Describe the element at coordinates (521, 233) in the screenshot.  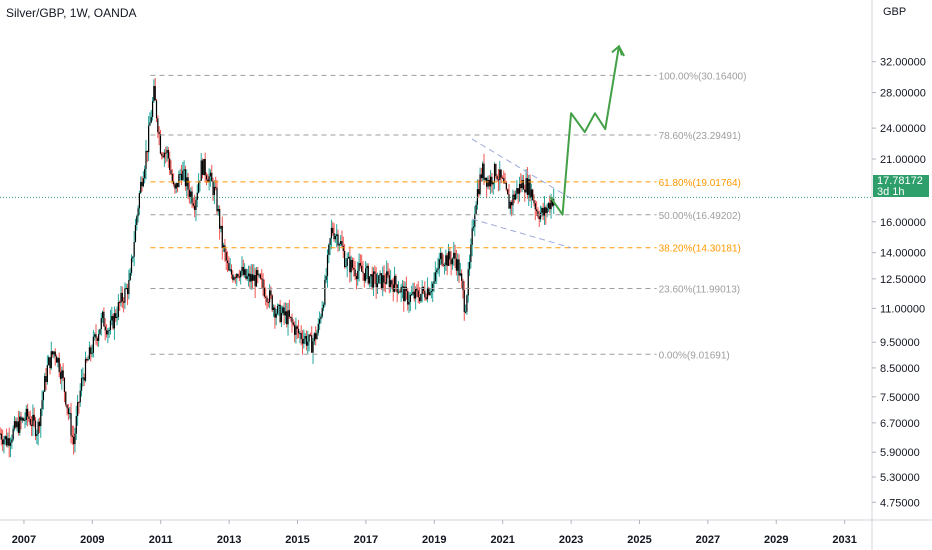
I see `channel-line` at that location.